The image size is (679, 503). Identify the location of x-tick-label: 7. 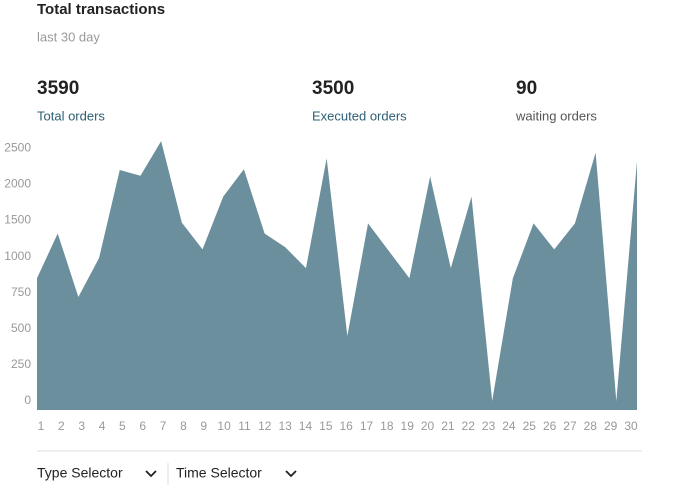
(163, 426).